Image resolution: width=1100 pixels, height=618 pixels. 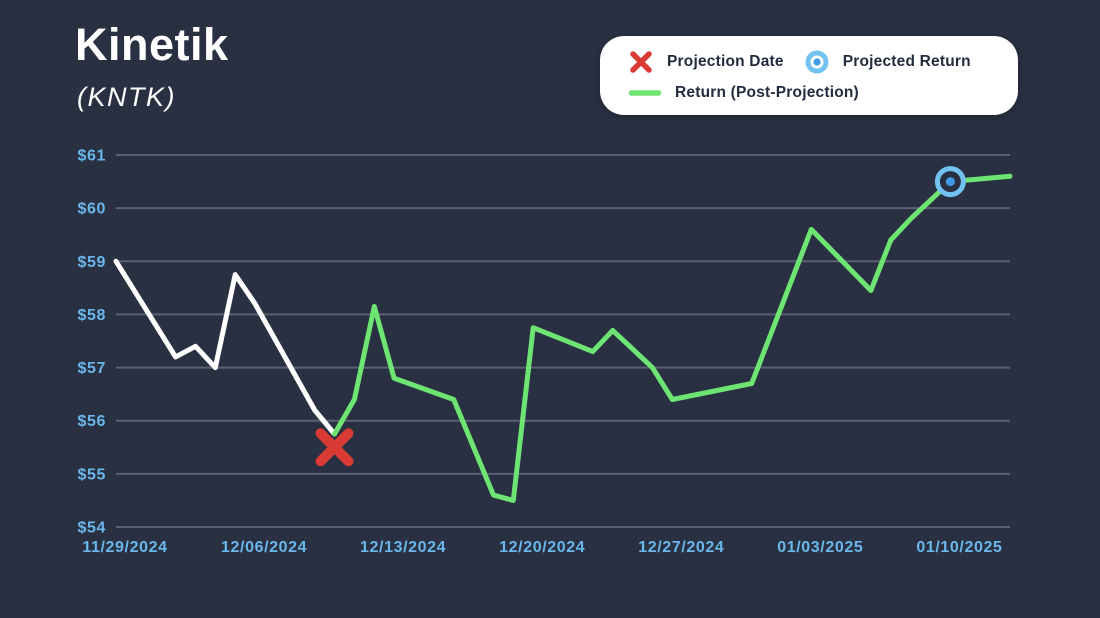 What do you see at coordinates (92, 421) in the screenshot?
I see `y-axis-label: $56` at bounding box center [92, 421].